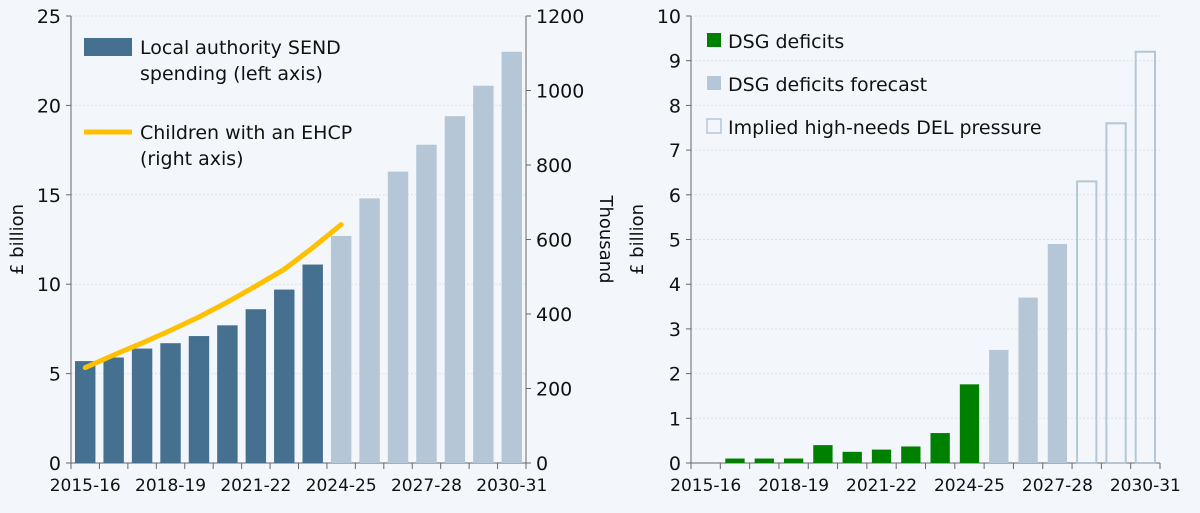 Image resolution: width=1200 pixels, height=513 pixels. What do you see at coordinates (605, 238) in the screenshot?
I see `left-y2-axis-title: Thousand` at bounding box center [605, 238].